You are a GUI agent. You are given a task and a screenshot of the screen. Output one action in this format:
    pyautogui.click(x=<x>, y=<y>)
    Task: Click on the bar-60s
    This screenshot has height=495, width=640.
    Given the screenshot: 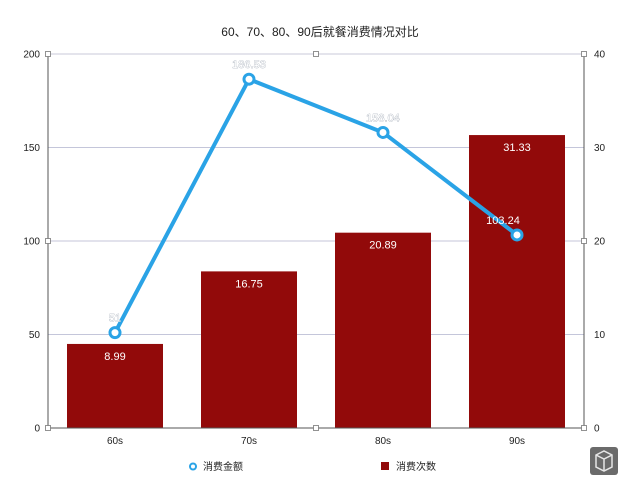 What is the action you would take?
    pyautogui.click(x=115, y=385)
    